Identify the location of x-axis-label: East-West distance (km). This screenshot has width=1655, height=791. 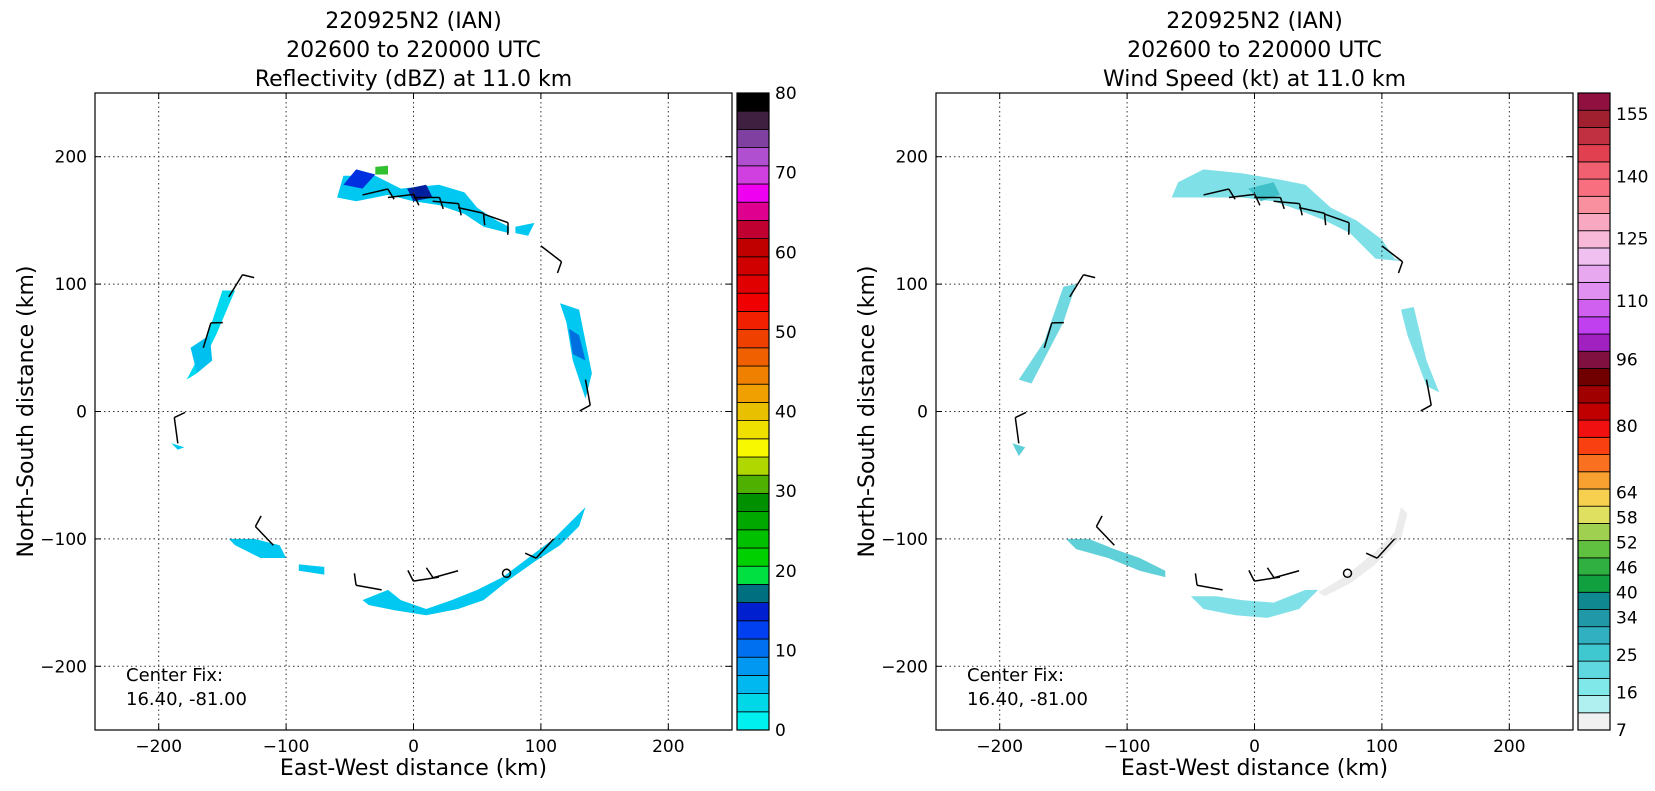
(413, 768).